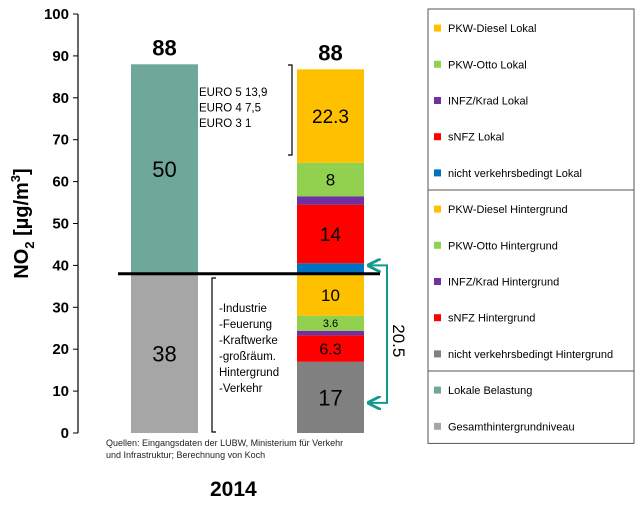  What do you see at coordinates (60, 391) in the screenshot?
I see `y-tick-label: 10` at bounding box center [60, 391].